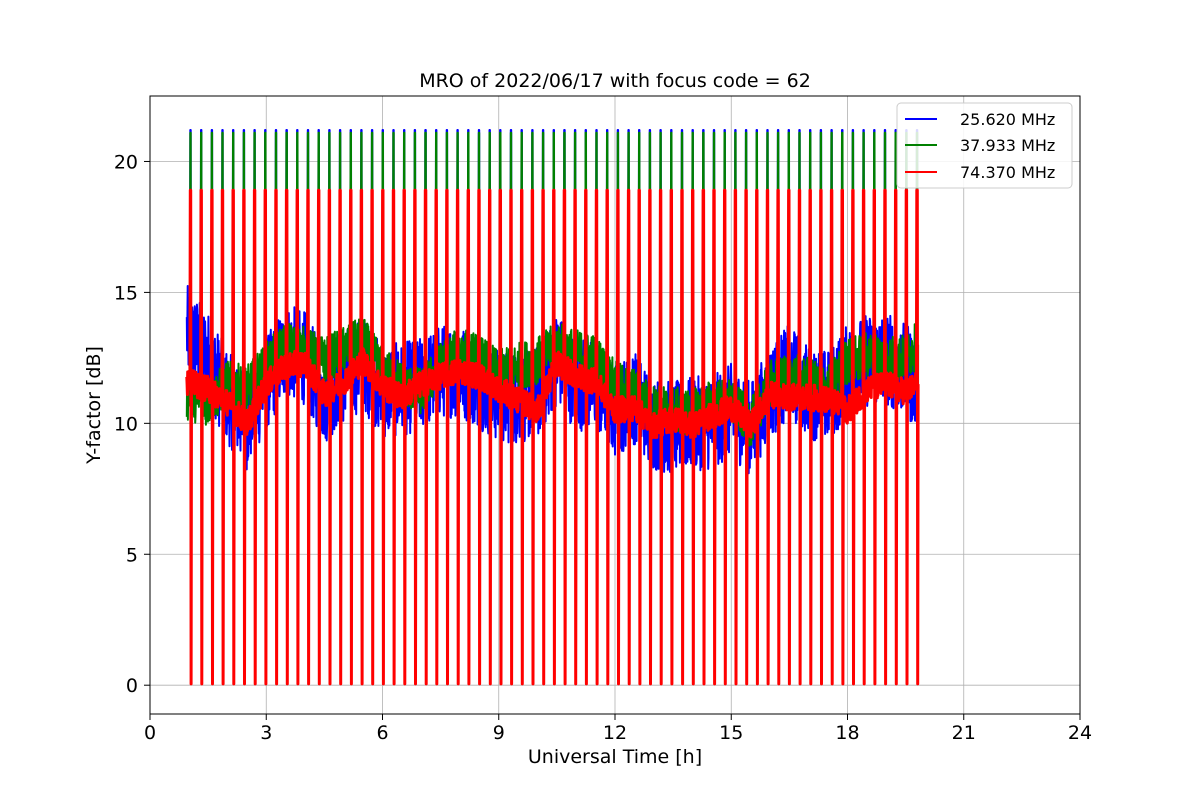 This screenshot has width=1200, height=804. I want to click on y-tick-label: 5, so click(132, 555).